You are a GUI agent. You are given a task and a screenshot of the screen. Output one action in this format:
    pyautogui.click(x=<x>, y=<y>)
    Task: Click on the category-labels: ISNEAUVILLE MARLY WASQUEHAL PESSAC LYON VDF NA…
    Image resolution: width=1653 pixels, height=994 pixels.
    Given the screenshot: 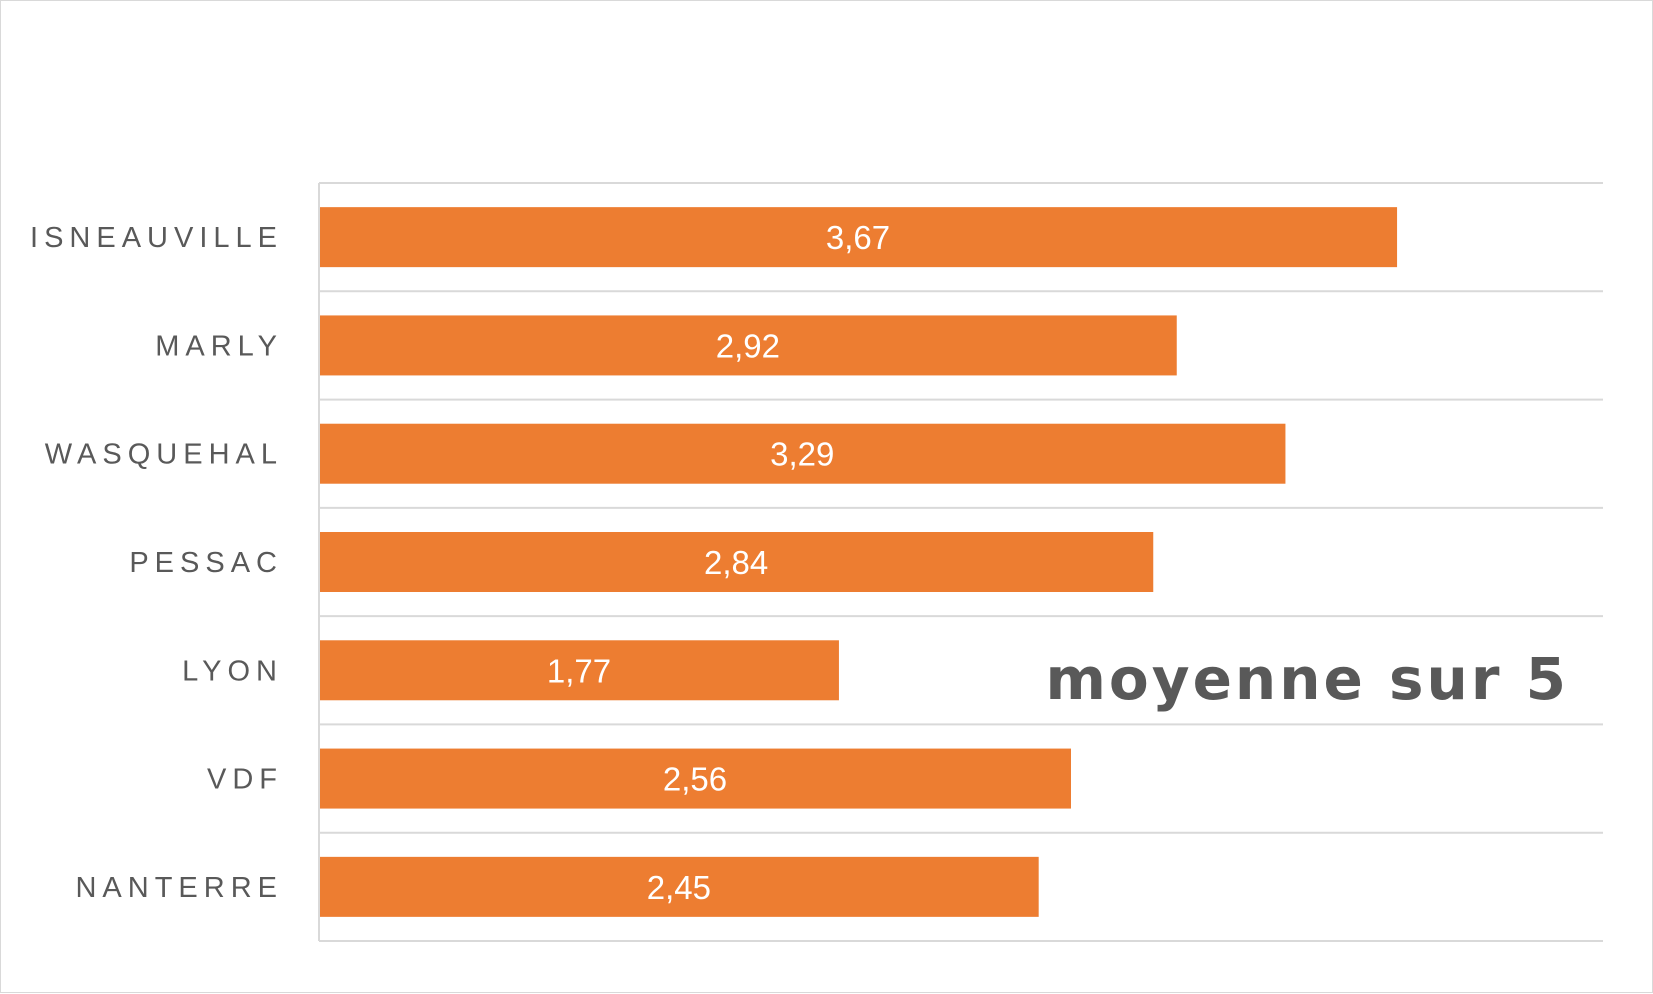 What is the action you would take?
    pyautogui.click(x=156, y=563)
    